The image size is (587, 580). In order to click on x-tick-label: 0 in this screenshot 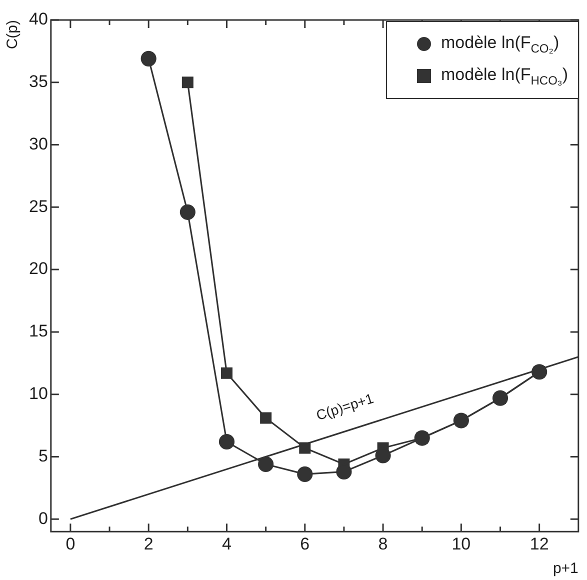, I will do `click(71, 544)`.